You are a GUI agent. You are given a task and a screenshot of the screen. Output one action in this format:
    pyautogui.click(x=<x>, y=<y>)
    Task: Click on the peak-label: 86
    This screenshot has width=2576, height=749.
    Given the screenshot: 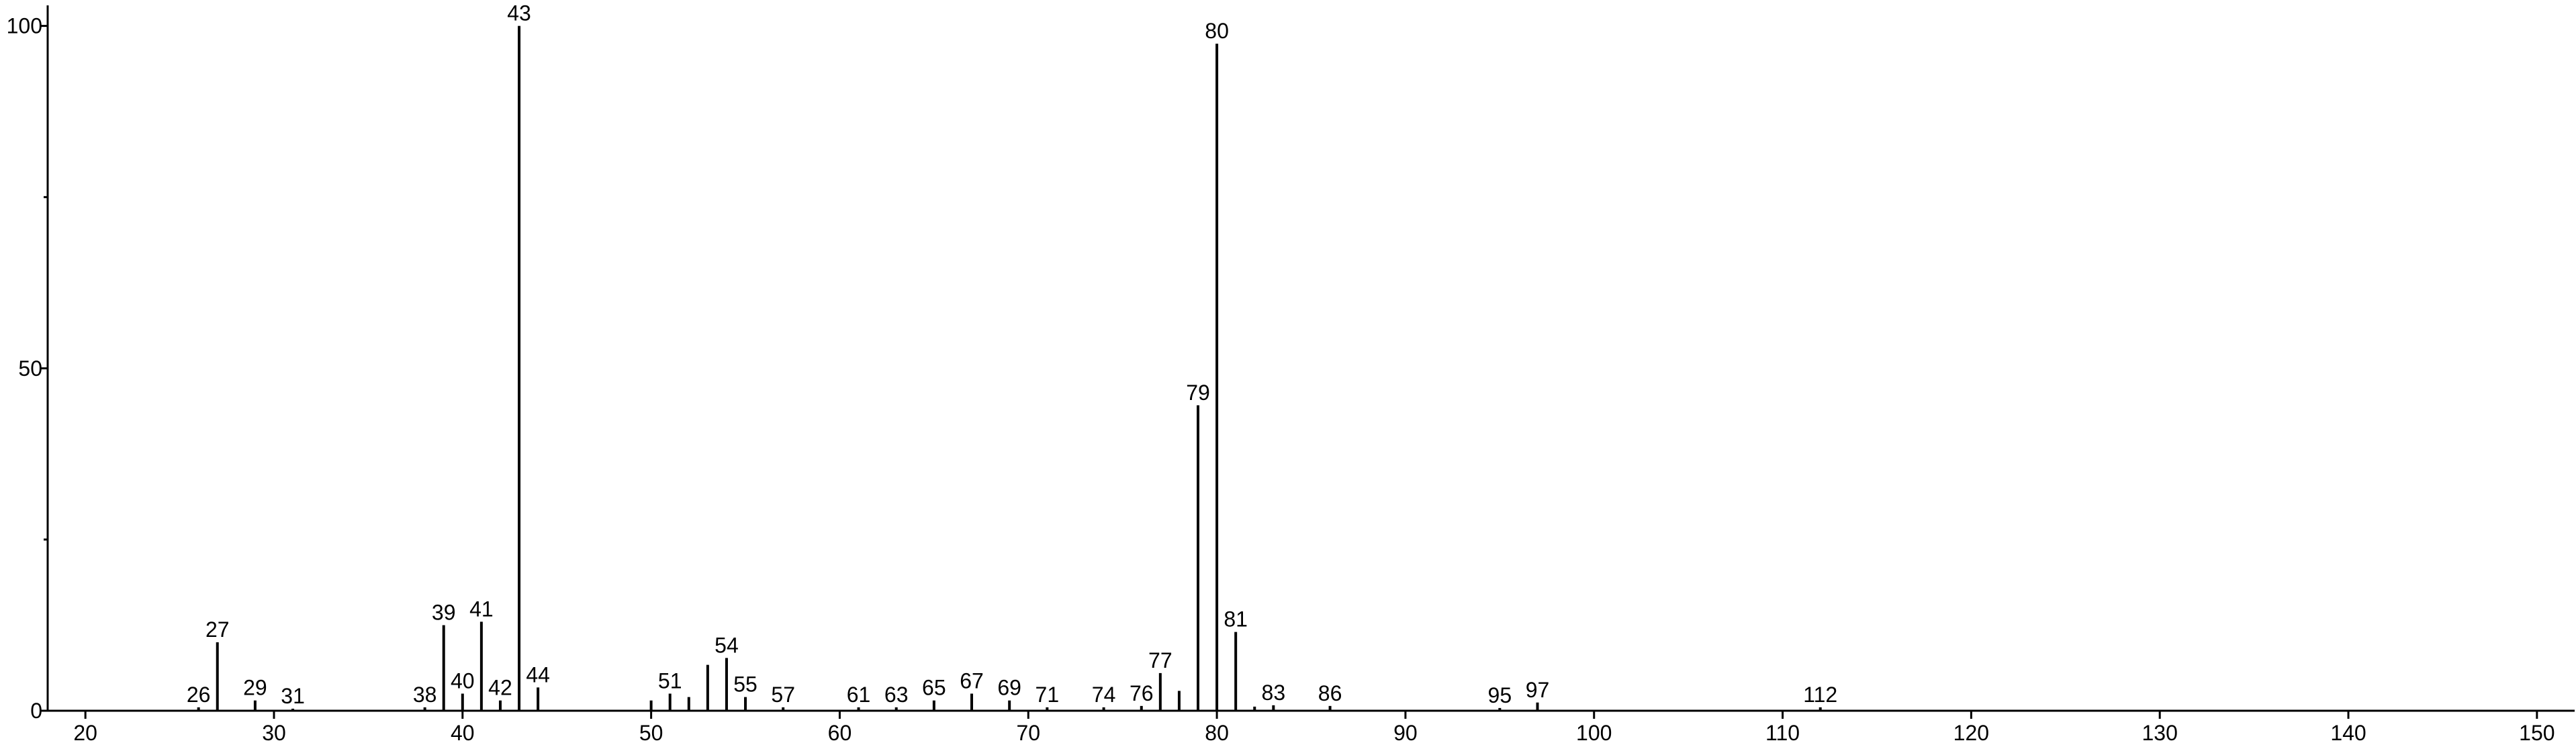 What is the action you would take?
    pyautogui.click(x=1330, y=693)
    